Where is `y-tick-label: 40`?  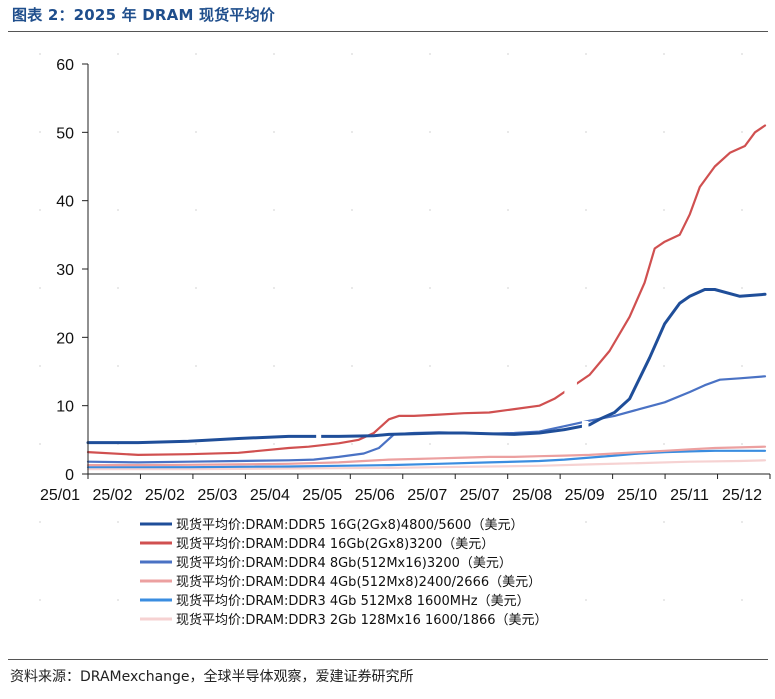 y-tick-label: 40 is located at coordinates (65, 202).